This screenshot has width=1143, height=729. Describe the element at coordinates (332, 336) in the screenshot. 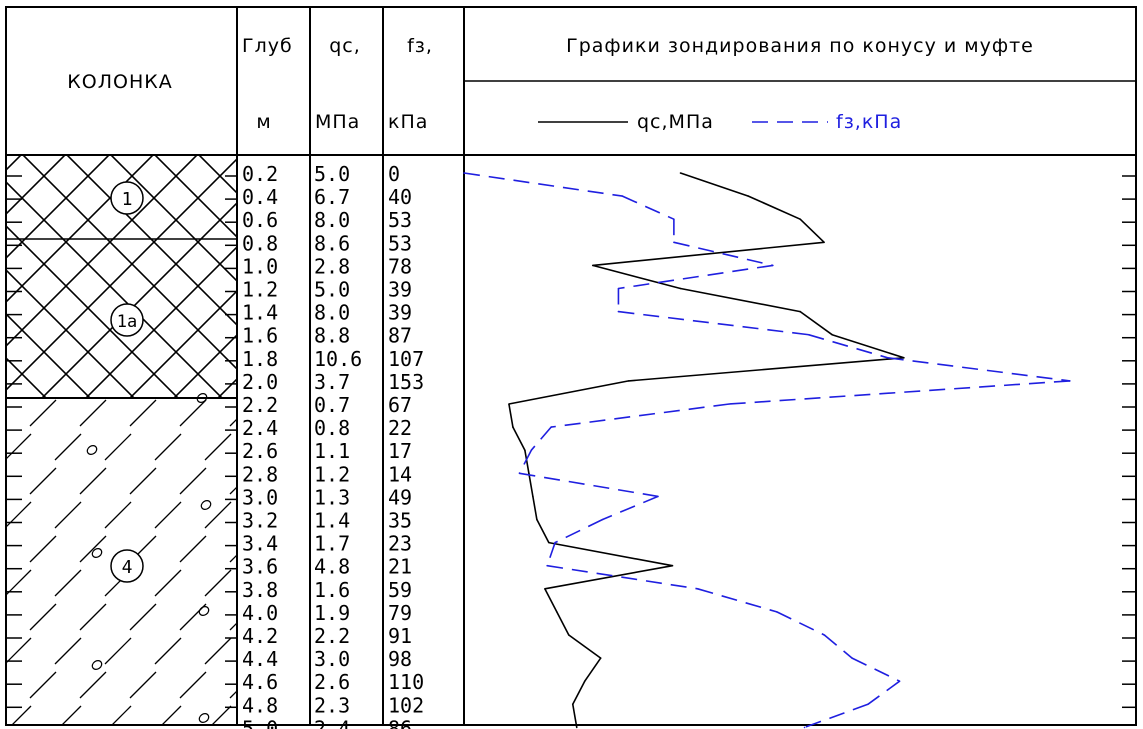

I see `qc-cell-7: 8.8` at that location.